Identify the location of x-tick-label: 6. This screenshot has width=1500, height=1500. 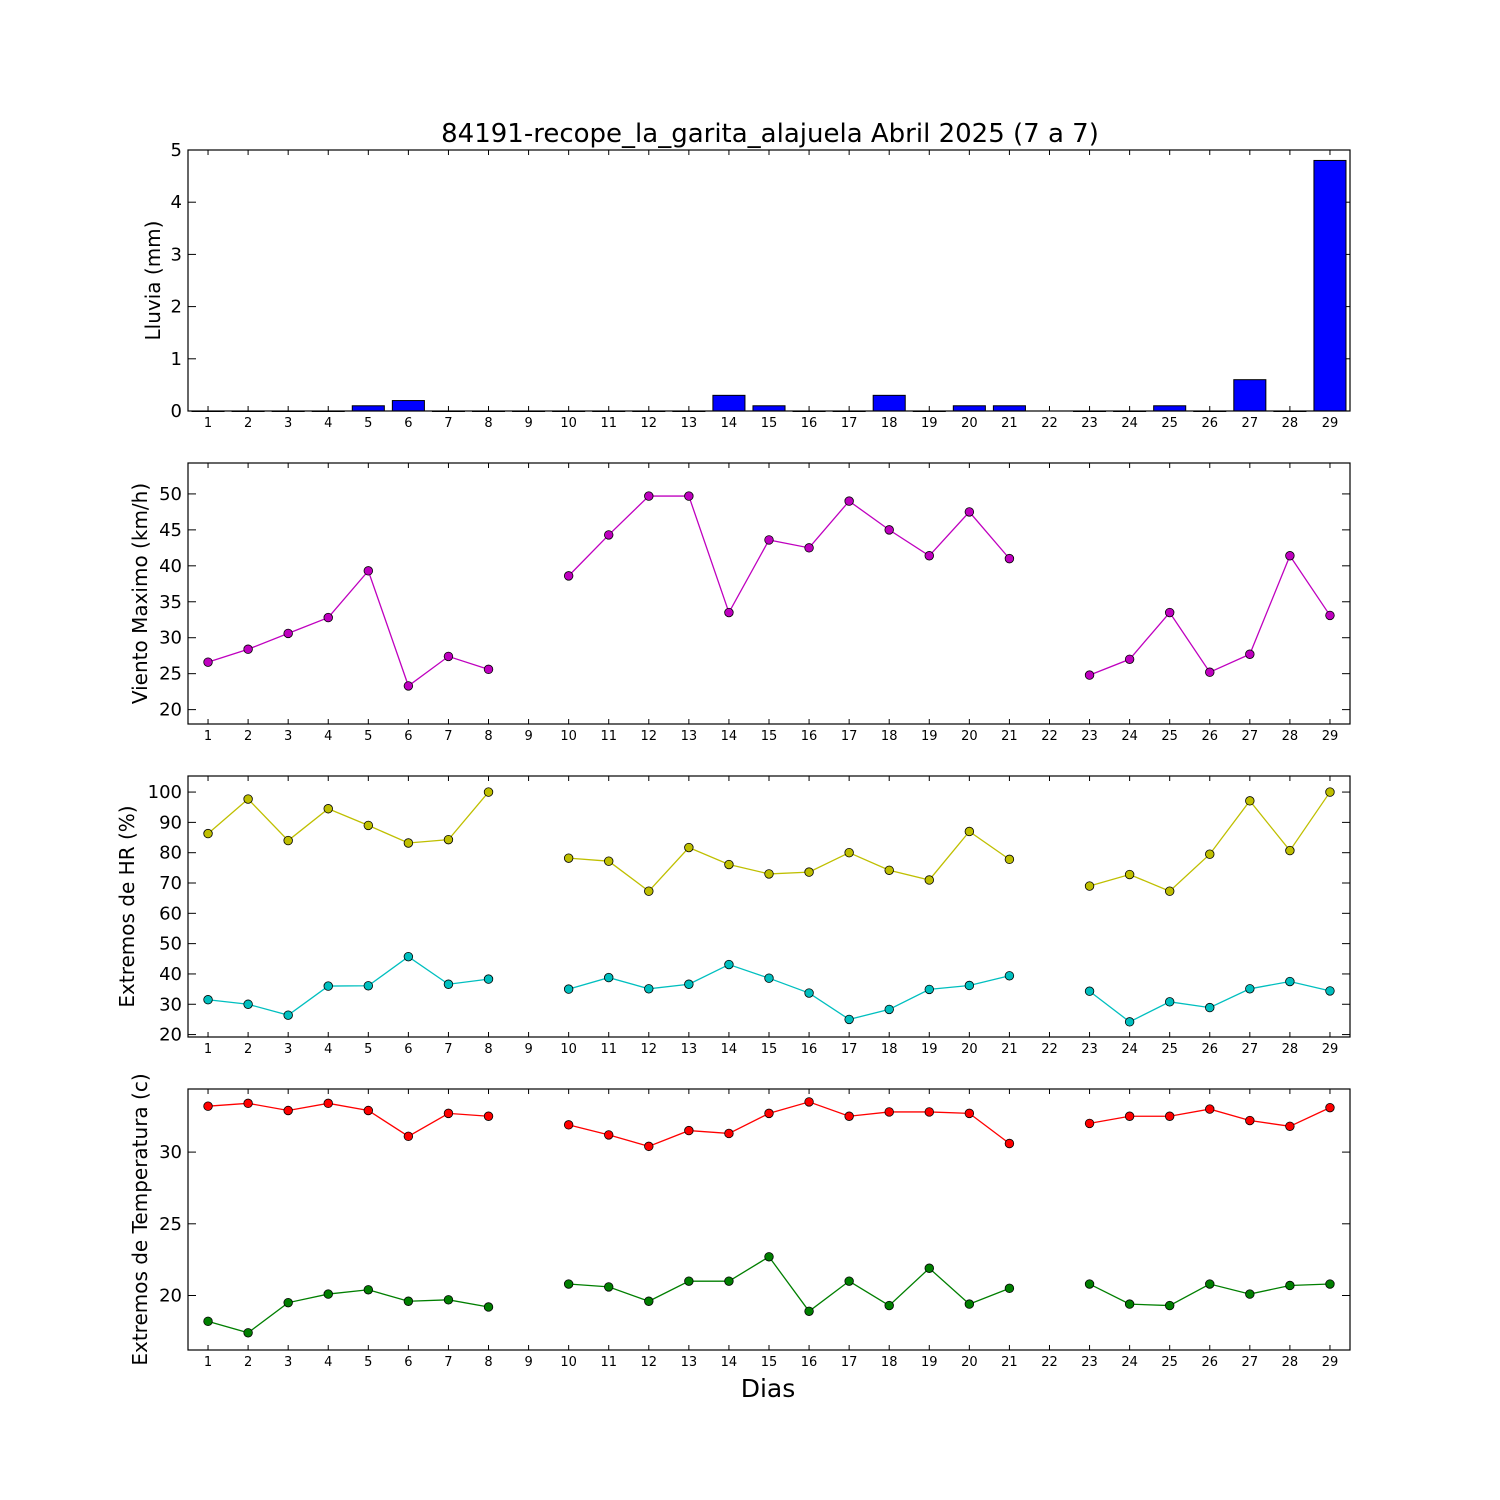
(408, 423).